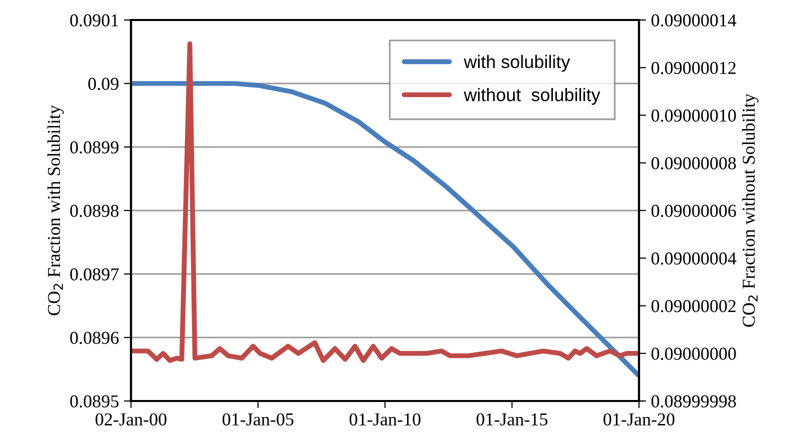  I want to click on y-tick-label: 0.0899, so click(94, 147).